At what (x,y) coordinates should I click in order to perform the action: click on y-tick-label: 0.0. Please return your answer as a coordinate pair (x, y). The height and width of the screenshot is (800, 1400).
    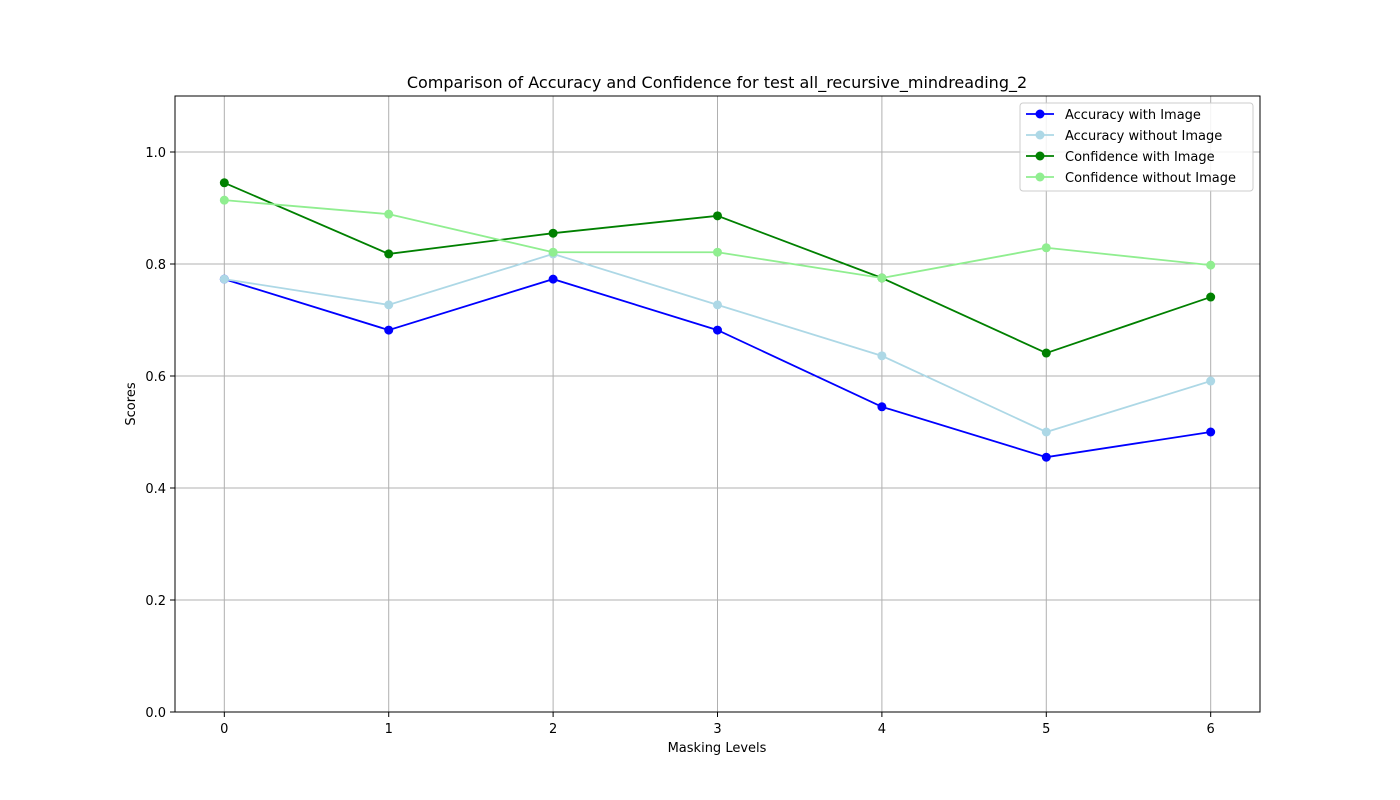
    Looking at the image, I should click on (155, 713).